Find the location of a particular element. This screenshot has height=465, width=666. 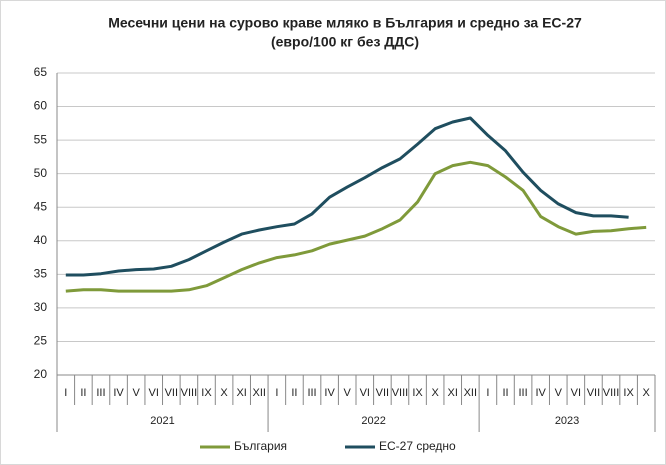

chart-subtitle: (евро/100 кг без ДДС) is located at coordinates (345, 42).